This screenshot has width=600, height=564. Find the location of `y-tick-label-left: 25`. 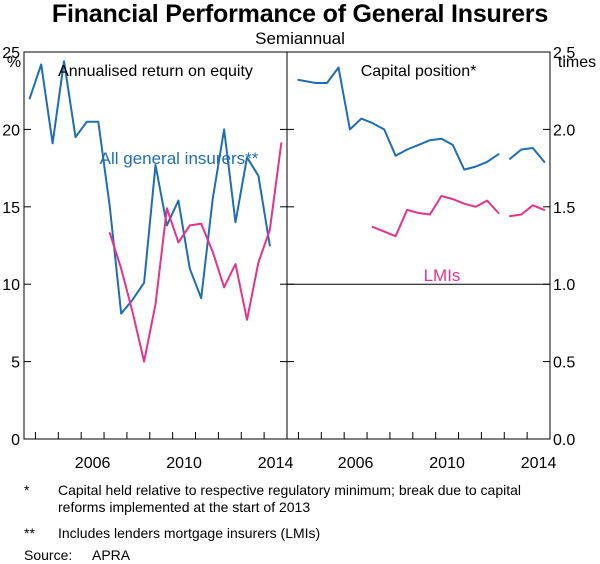

y-tick-label-left: 25 is located at coordinates (11, 53).